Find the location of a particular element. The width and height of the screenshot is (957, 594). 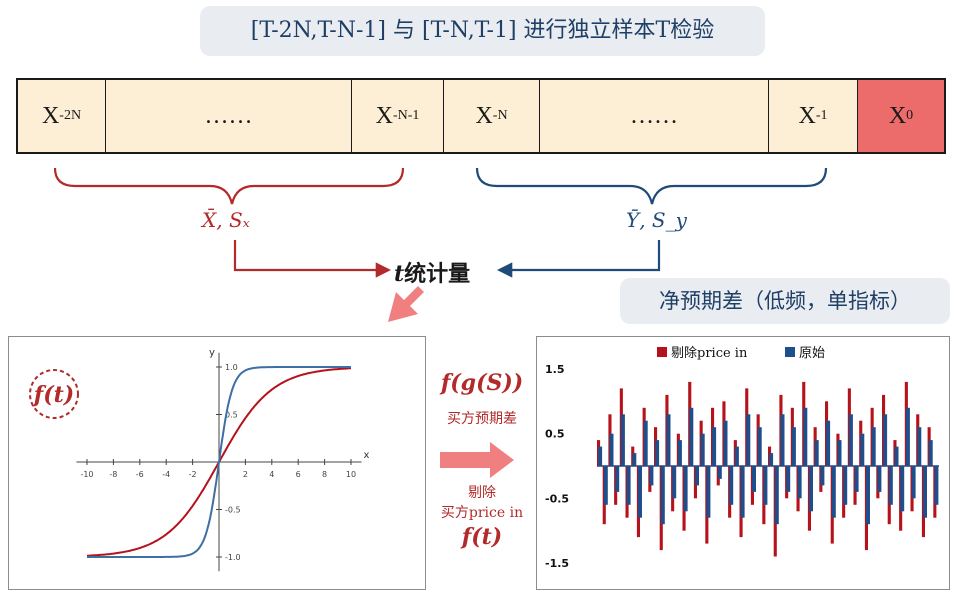

sigmoid-chart: f(t) x y -10 -8 -6 -4 -2 2 4 6 8 10 1.0 0.5 -0.5 -1.0 is located at coordinates (199, 460).